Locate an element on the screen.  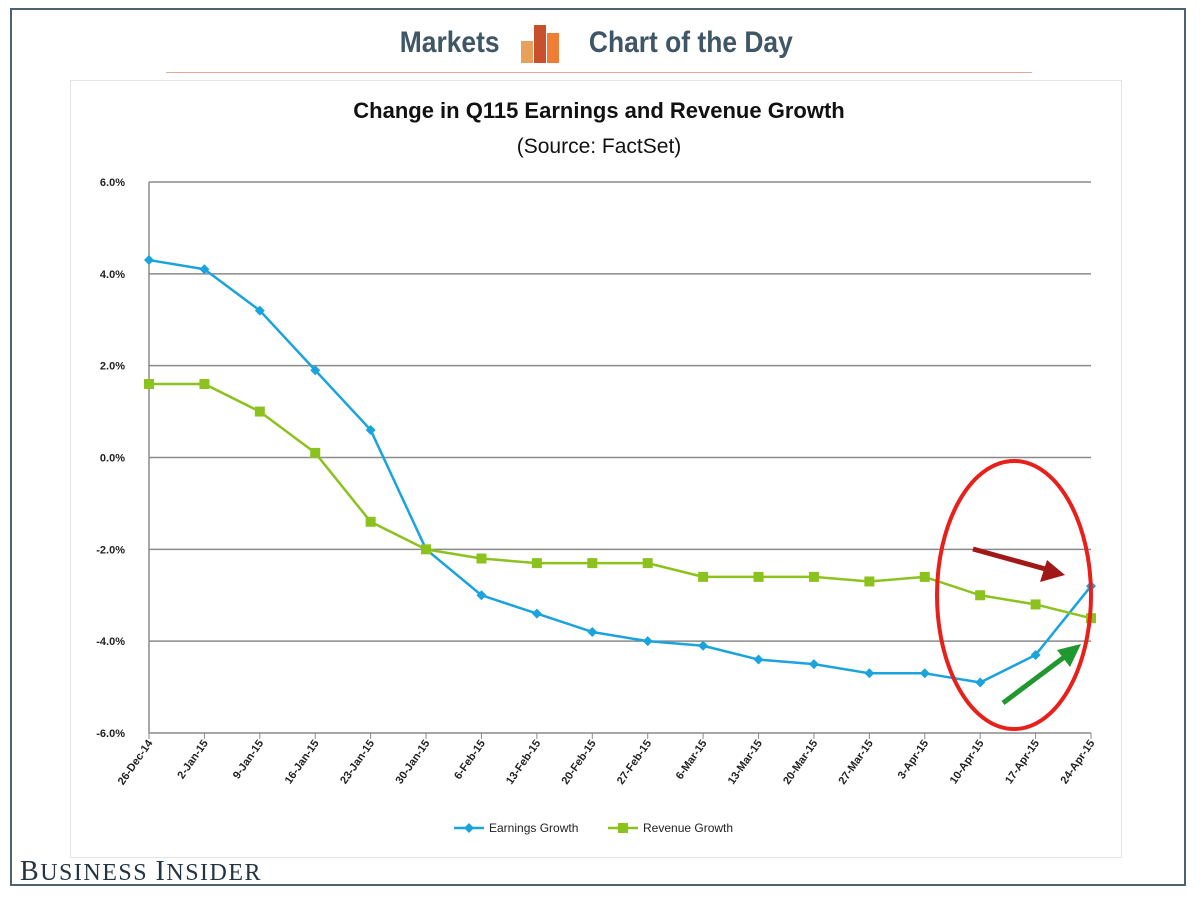
legend-label: Revenue Growth is located at coordinates (688, 828).